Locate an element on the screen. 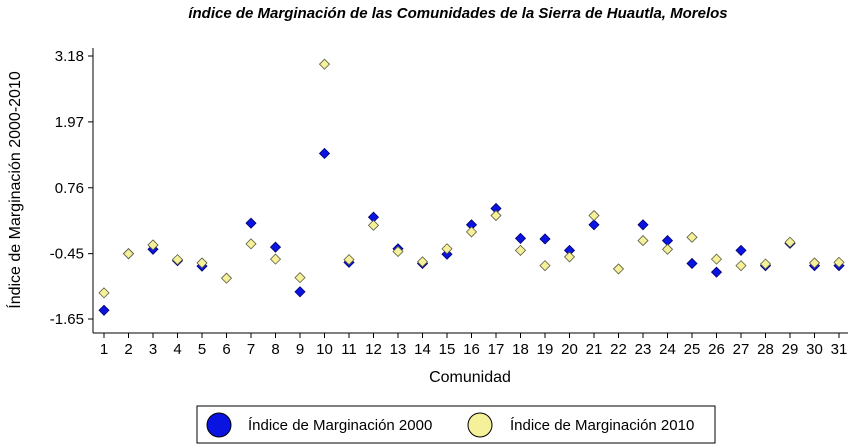 The image size is (850, 448). x-tick-label: 25 is located at coordinates (692, 349).